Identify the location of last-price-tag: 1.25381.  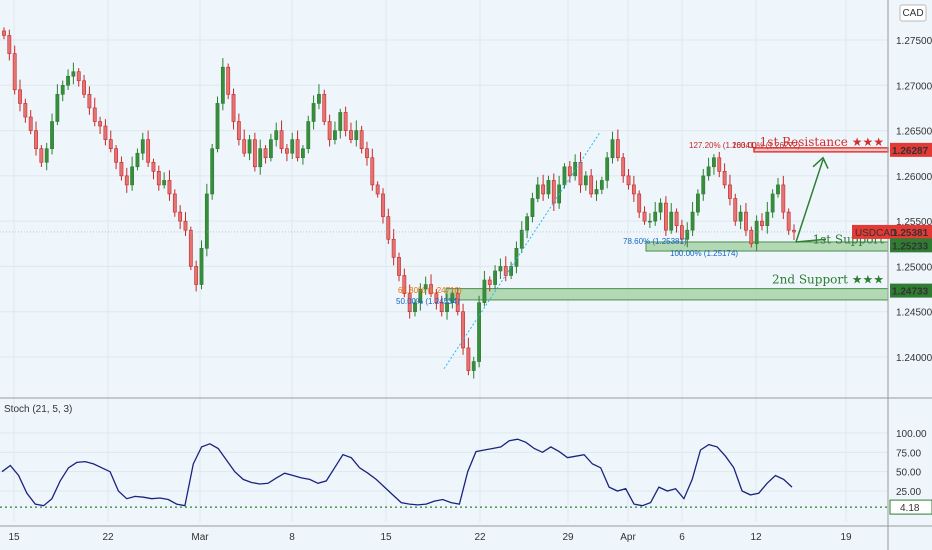
(910, 233).